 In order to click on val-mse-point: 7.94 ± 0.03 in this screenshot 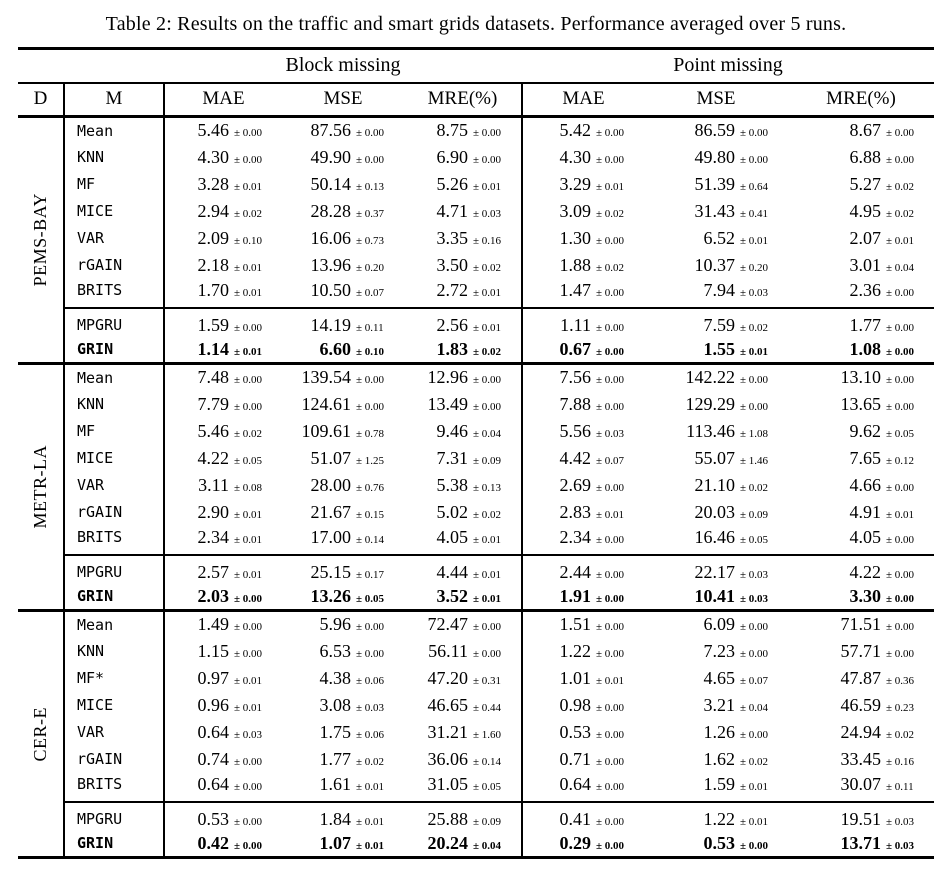, I will do `click(716, 293)`.